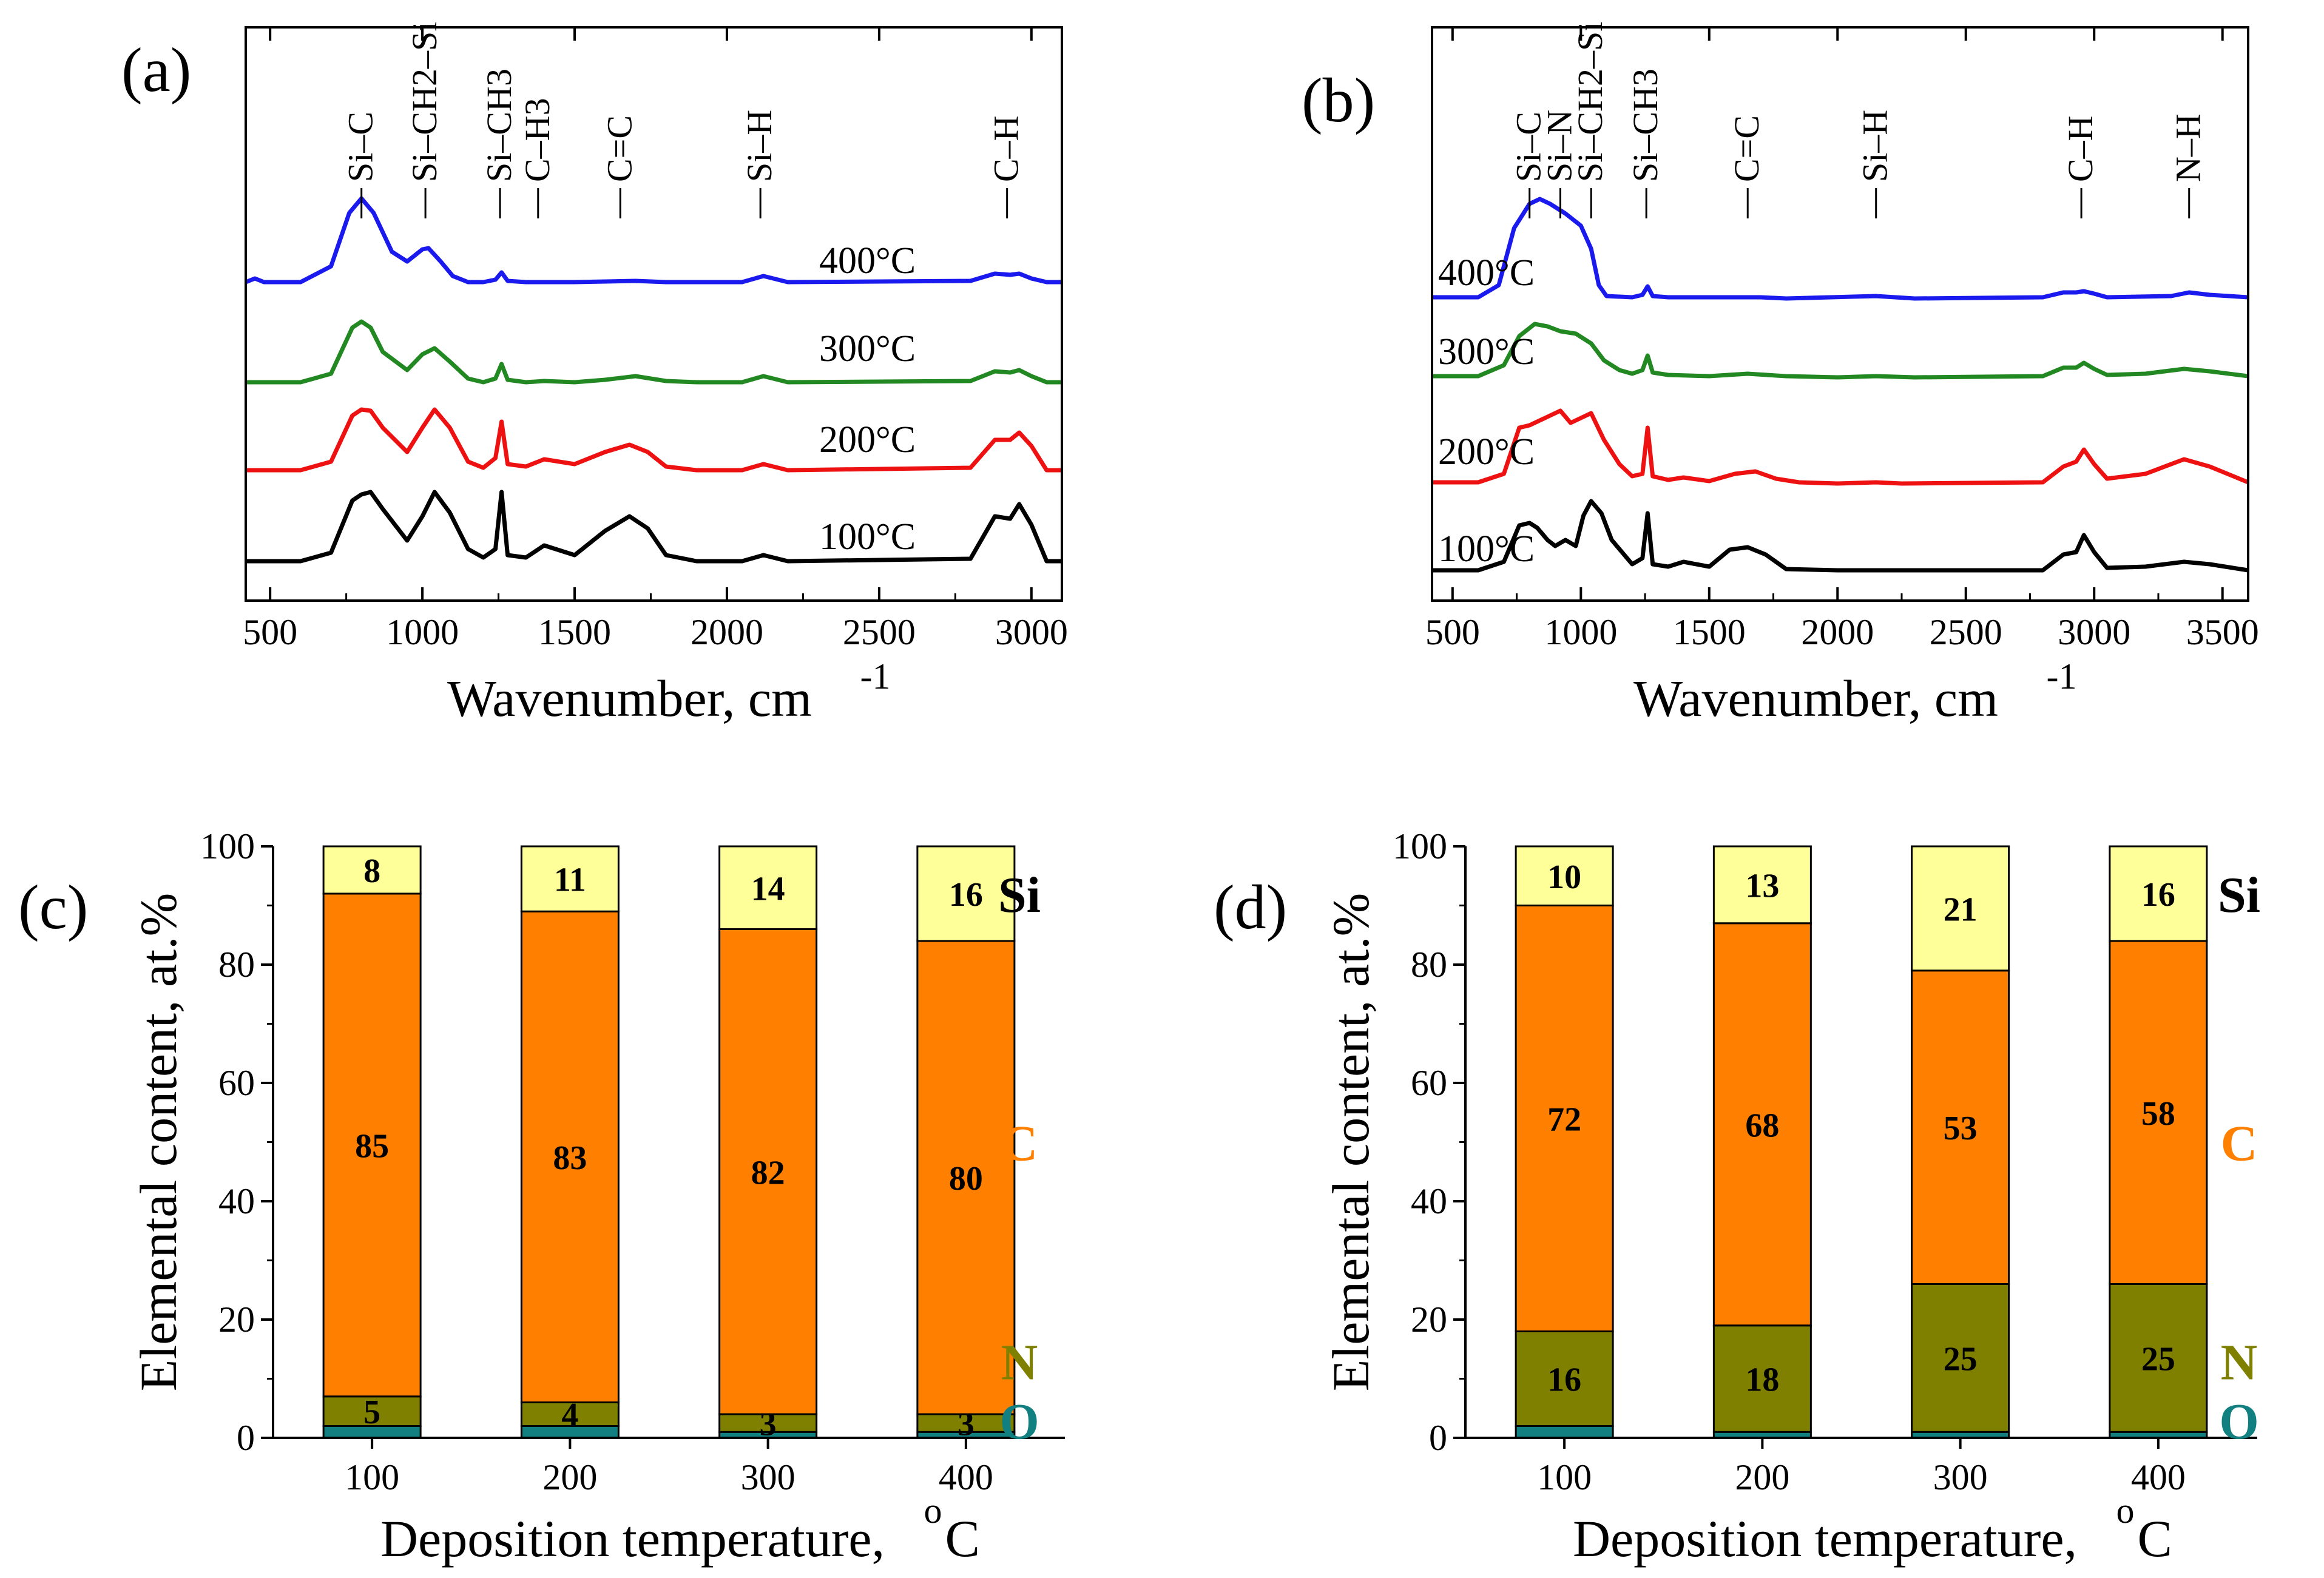 The height and width of the screenshot is (1578, 2324). Describe the element at coordinates (1564, 1477) in the screenshot. I see `x-tick-label: 100` at that location.